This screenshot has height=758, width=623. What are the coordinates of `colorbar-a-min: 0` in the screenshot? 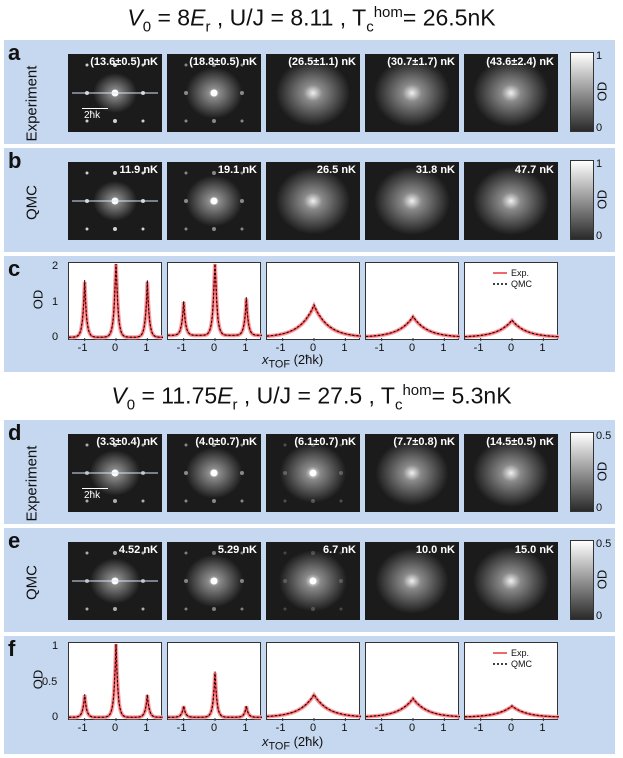 It's located at (599, 128).